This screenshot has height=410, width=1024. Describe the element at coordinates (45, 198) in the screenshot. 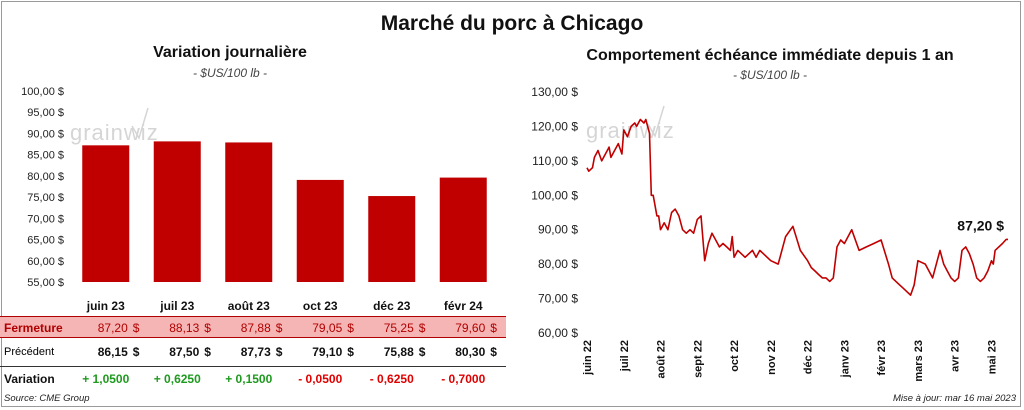

I see `y-tick-label: 75,00 $` at that location.